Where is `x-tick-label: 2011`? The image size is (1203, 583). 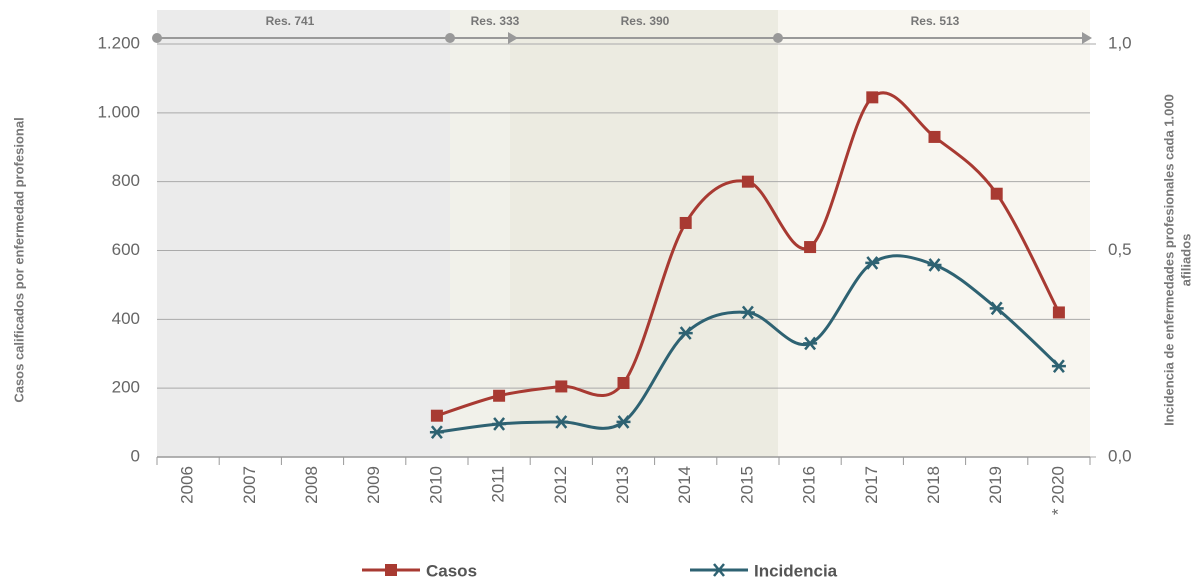 x-tick-label: 2011 is located at coordinates (498, 484).